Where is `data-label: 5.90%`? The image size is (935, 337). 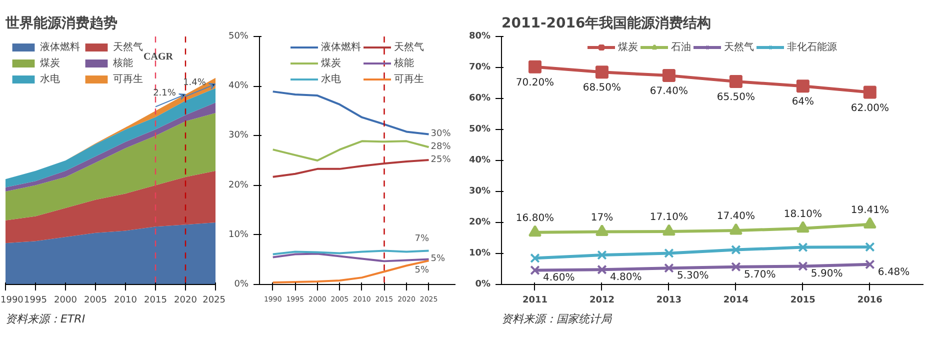 data-label: 5.90% is located at coordinates (826, 274).